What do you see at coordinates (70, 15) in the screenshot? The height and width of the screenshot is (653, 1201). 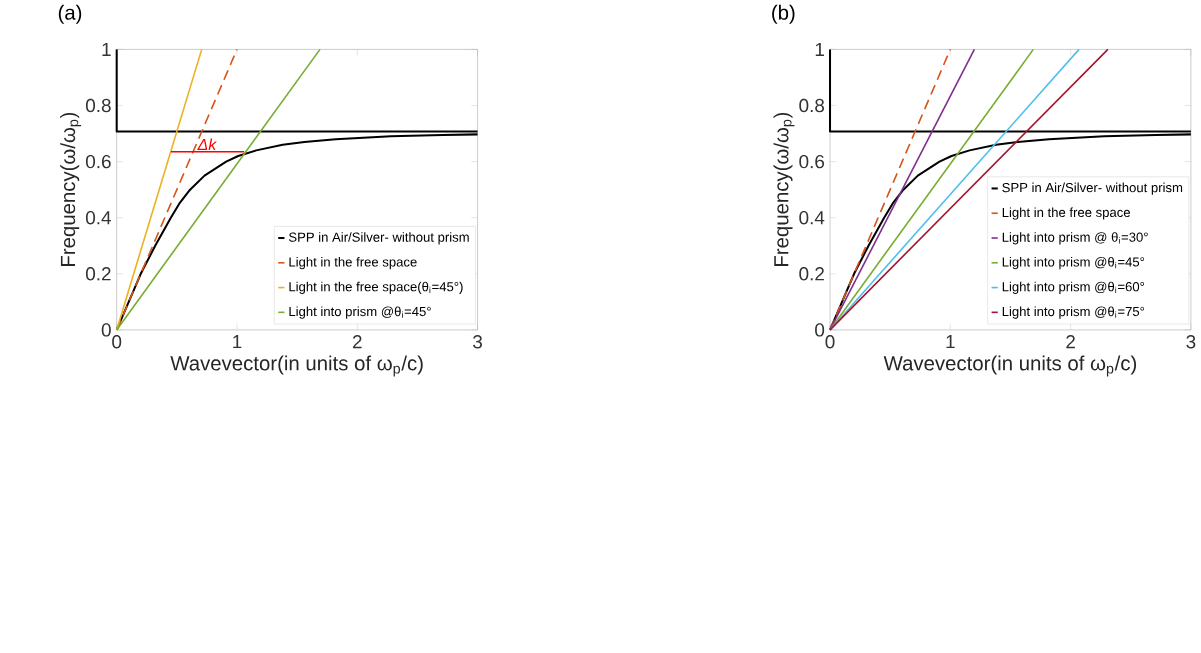 I see `chart-title: (a)` at bounding box center [70, 15].